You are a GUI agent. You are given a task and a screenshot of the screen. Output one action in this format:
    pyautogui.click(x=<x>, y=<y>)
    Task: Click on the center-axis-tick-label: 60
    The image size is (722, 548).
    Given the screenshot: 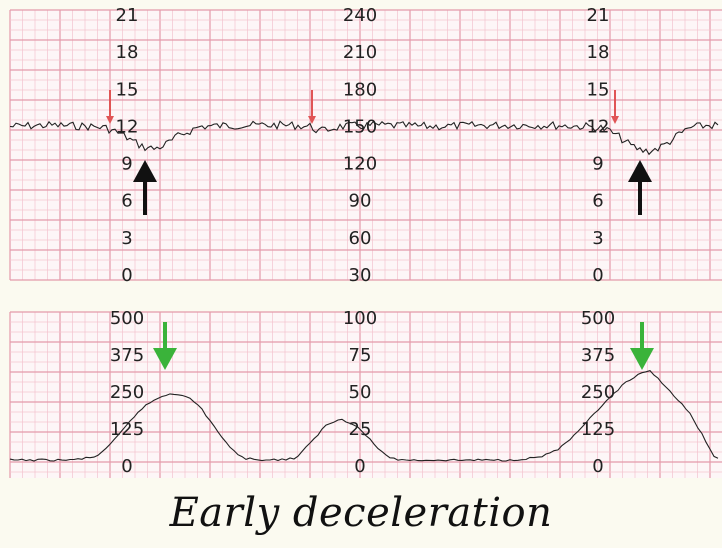 What is the action you would take?
    pyautogui.click(x=360, y=238)
    